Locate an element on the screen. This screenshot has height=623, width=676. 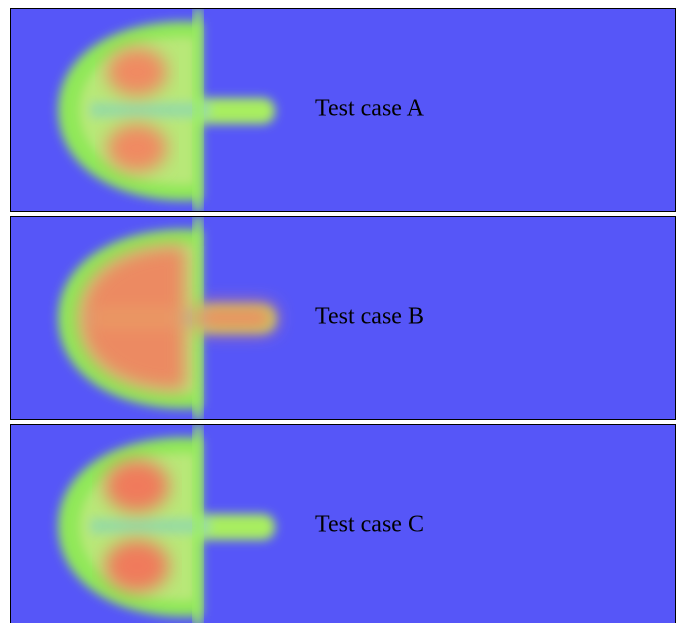
panel-label: Test case C is located at coordinates (369, 525).